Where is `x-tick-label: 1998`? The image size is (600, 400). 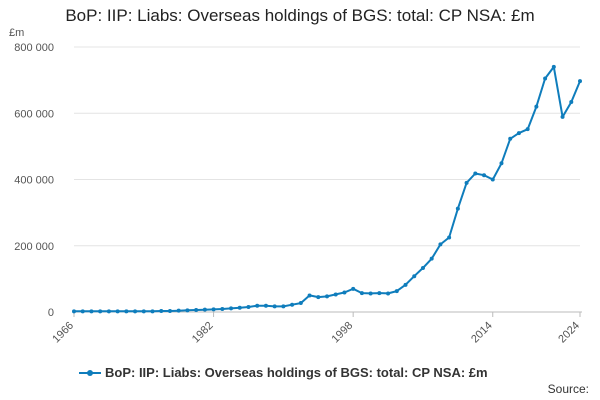
x-tick-label: 1998 is located at coordinates (342, 333).